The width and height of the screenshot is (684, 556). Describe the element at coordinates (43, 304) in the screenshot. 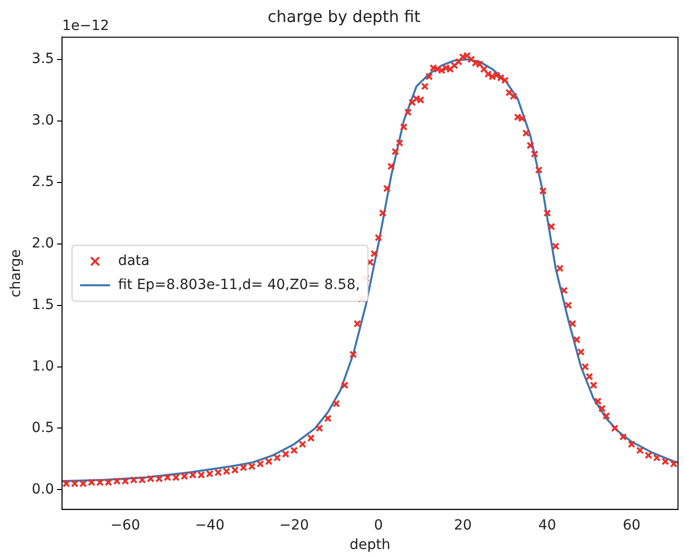

I see `y-tick-label: 1.5` at that location.